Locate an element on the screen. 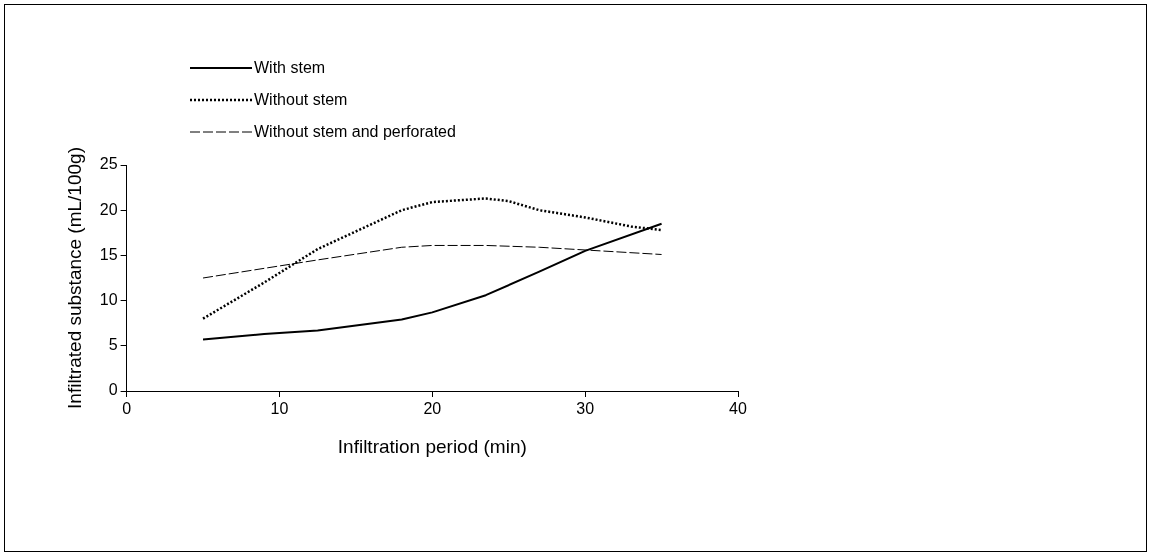  legend-label: With stem is located at coordinates (290, 68).